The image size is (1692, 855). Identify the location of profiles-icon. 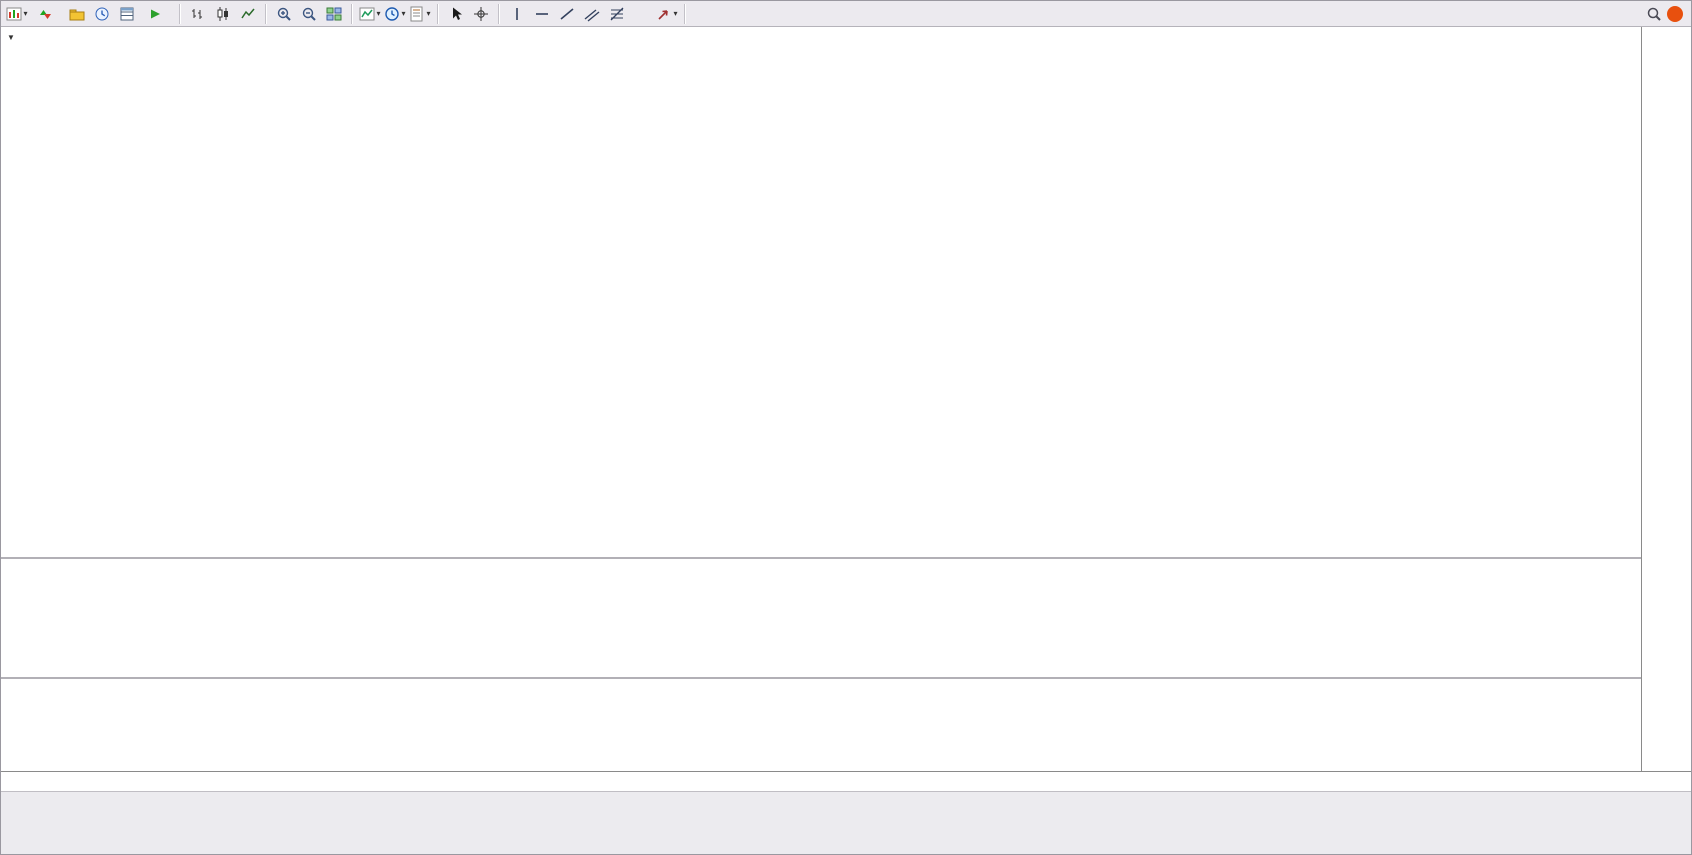
(77, 14).